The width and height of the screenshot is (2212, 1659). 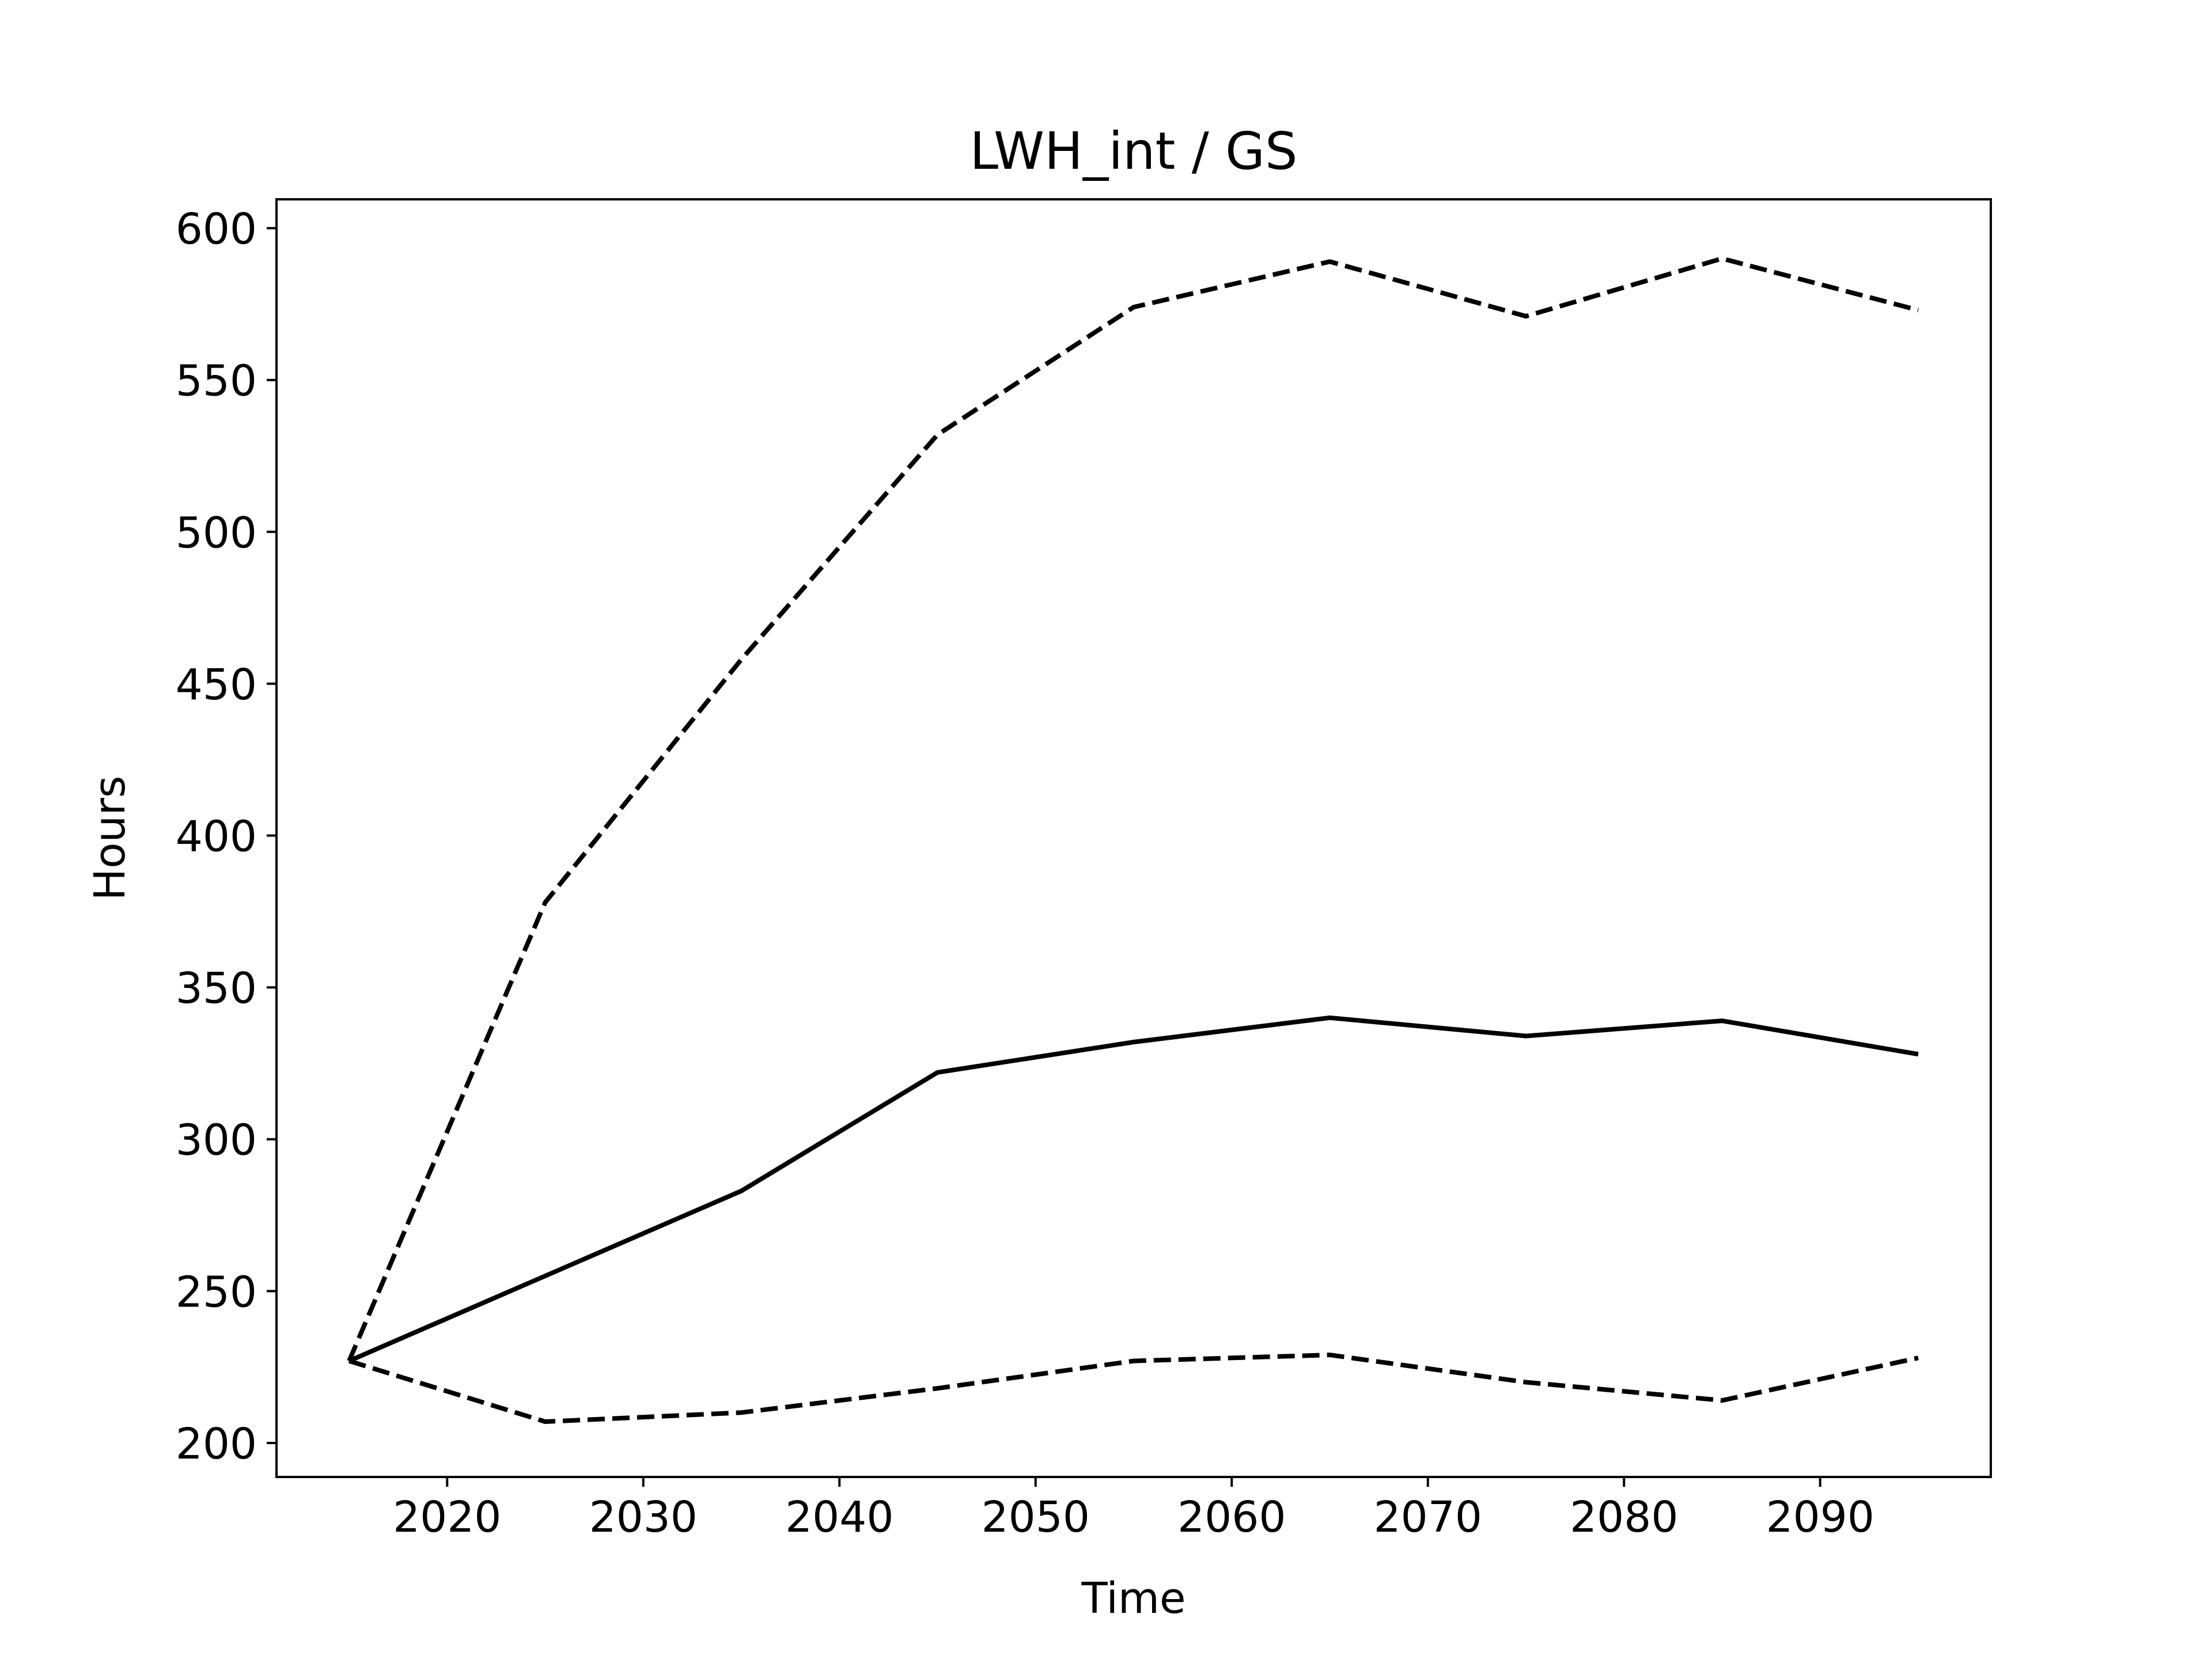 I want to click on x-axis-label: Time, so click(x=1133, y=1598).